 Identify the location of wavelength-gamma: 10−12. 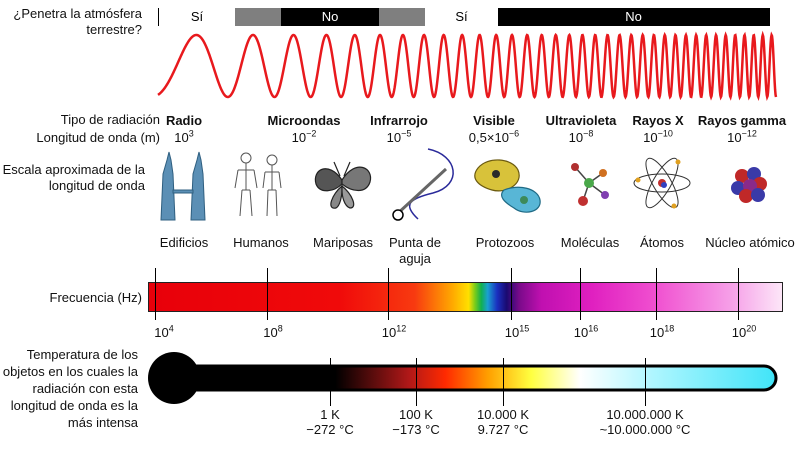
(742, 136).